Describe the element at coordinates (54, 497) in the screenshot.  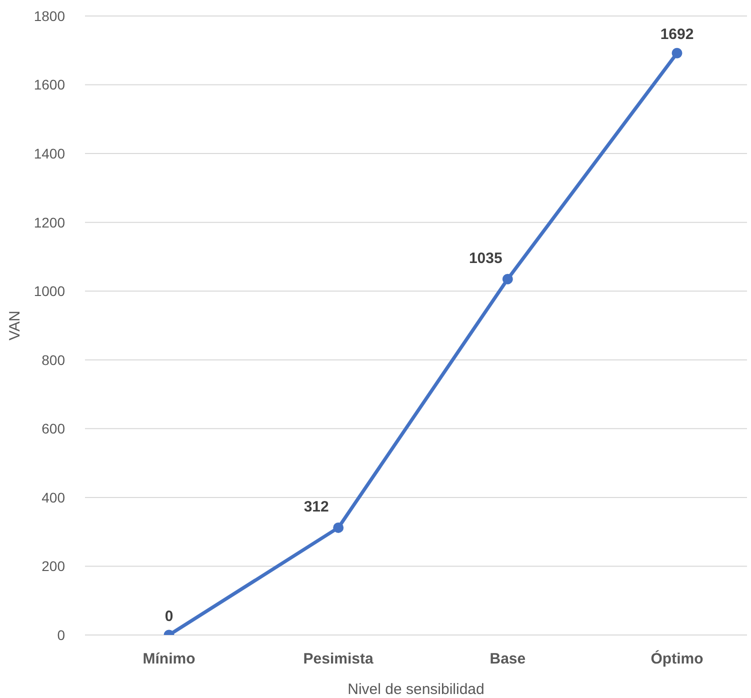
I see `y-tick-label: 400` at that location.